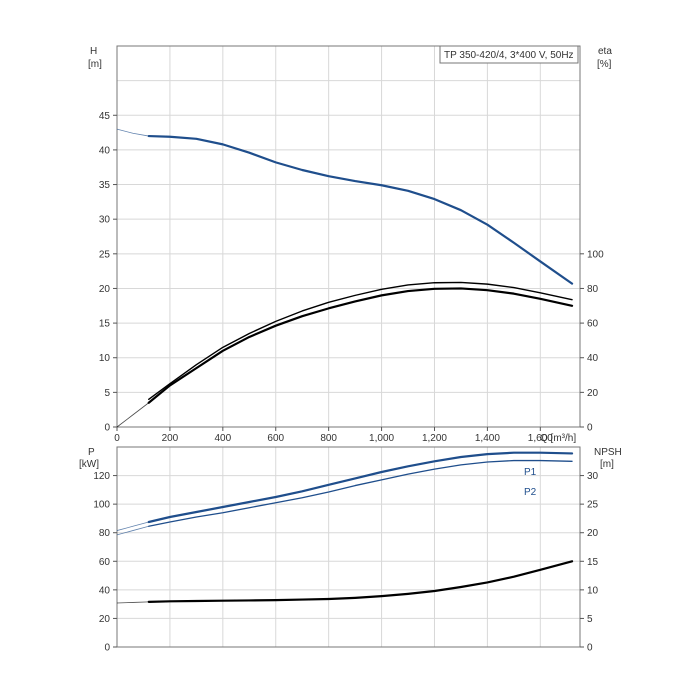 The width and height of the screenshot is (700, 700). I want to click on p-tick-label: 80, so click(105, 533).